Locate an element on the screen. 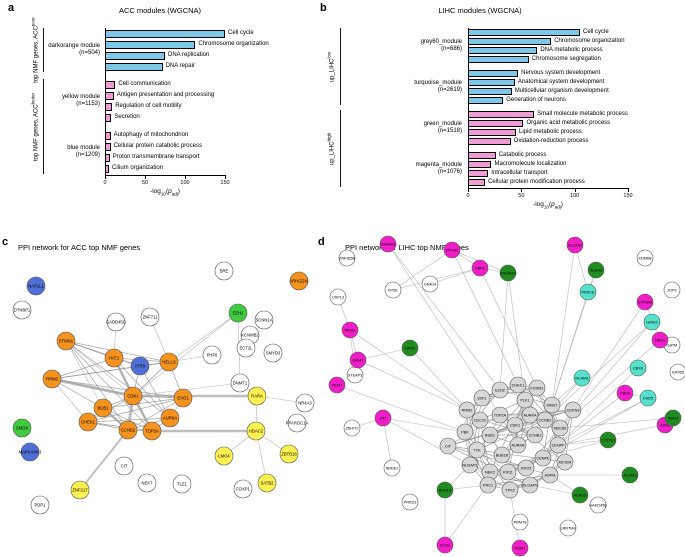 The width and height of the screenshot is (685, 557). network-node-label: ZNF217 is located at coordinates (80, 489).